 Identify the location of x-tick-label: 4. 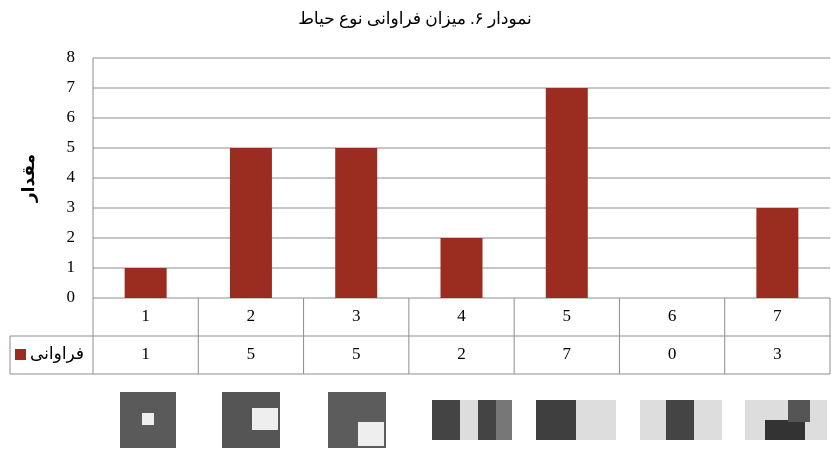
(461, 315).